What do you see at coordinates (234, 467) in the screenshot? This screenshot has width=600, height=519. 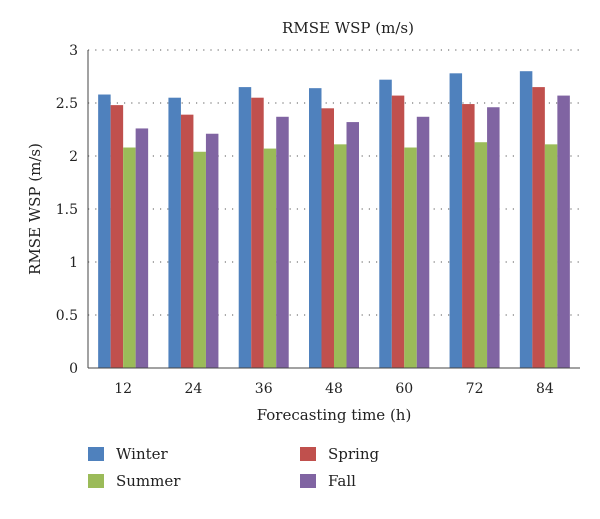 I see `legend: Winter Spring Summer Fall` at bounding box center [234, 467].